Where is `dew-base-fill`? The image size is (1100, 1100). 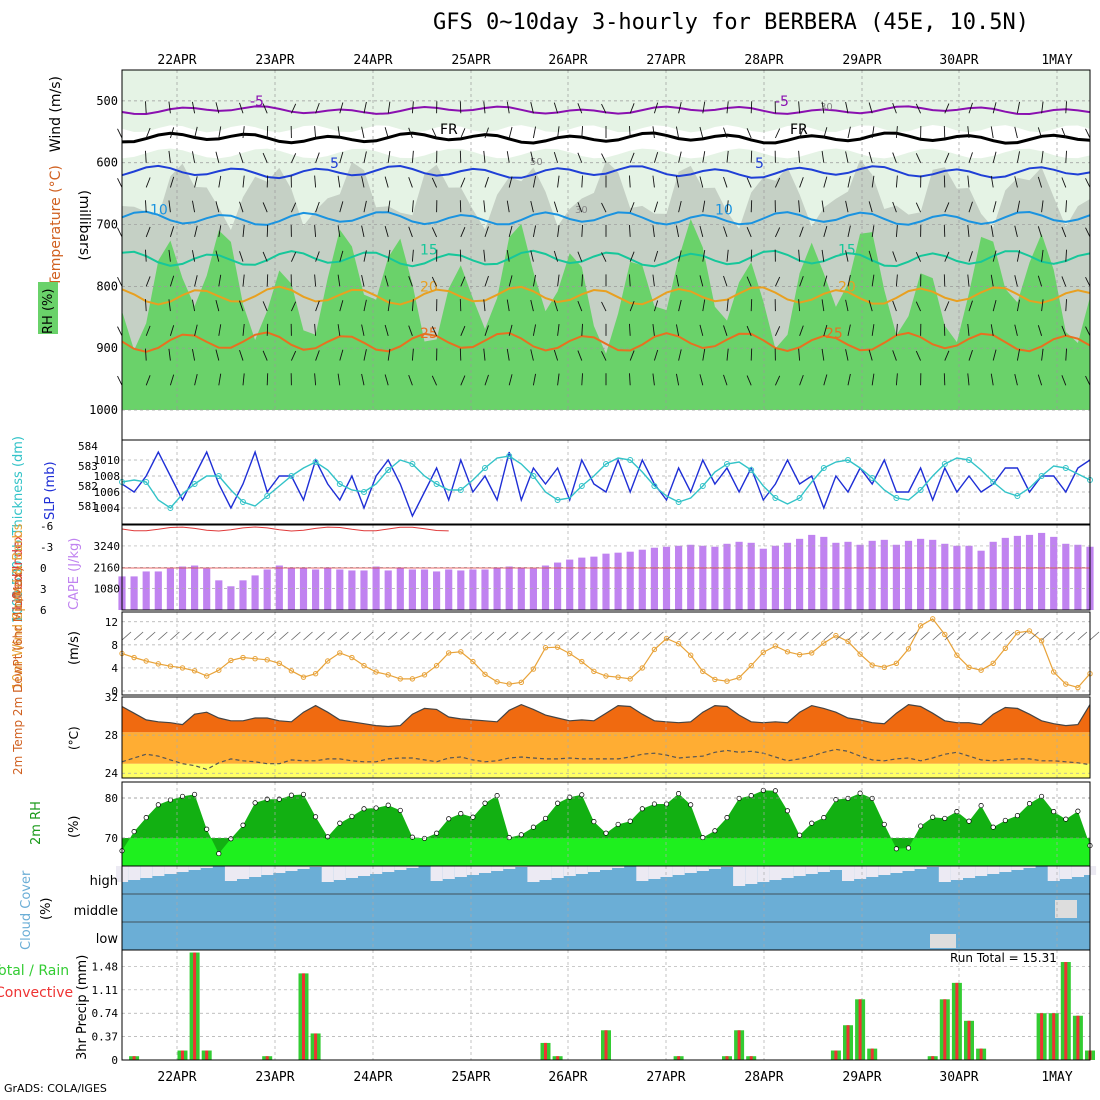 dew-base-fill is located at coordinates (606, 770).